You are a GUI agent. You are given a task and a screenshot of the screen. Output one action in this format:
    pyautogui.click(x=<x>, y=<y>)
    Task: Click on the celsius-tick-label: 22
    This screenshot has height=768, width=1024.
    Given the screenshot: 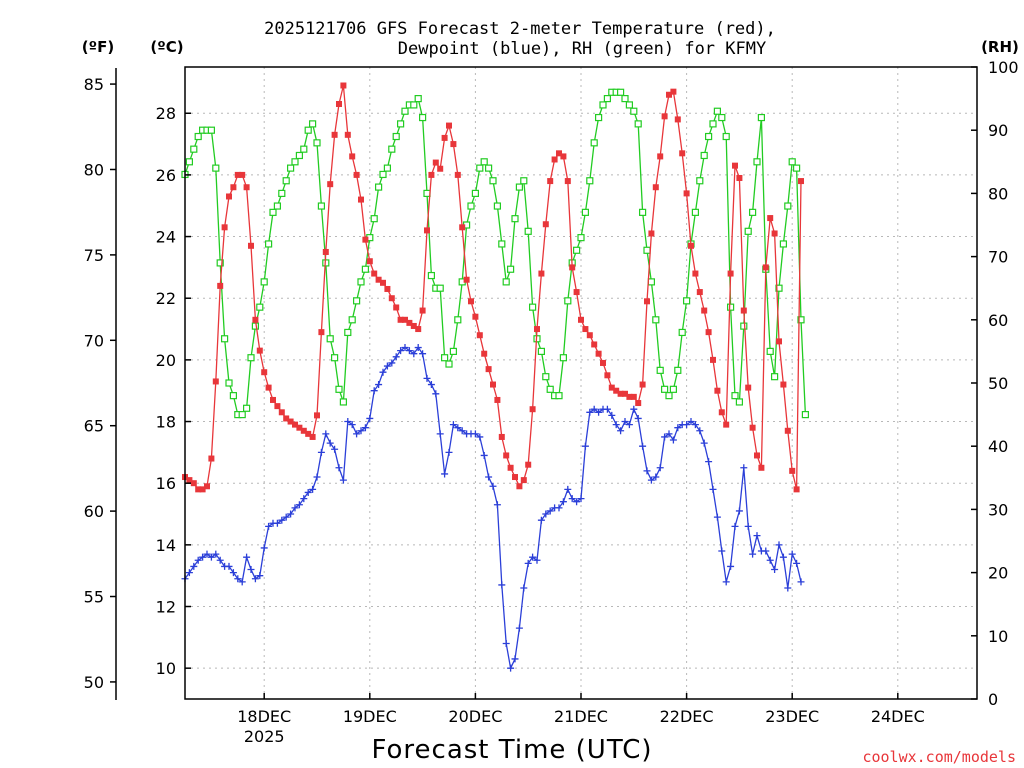 What is the action you would take?
    pyautogui.click(x=166, y=298)
    